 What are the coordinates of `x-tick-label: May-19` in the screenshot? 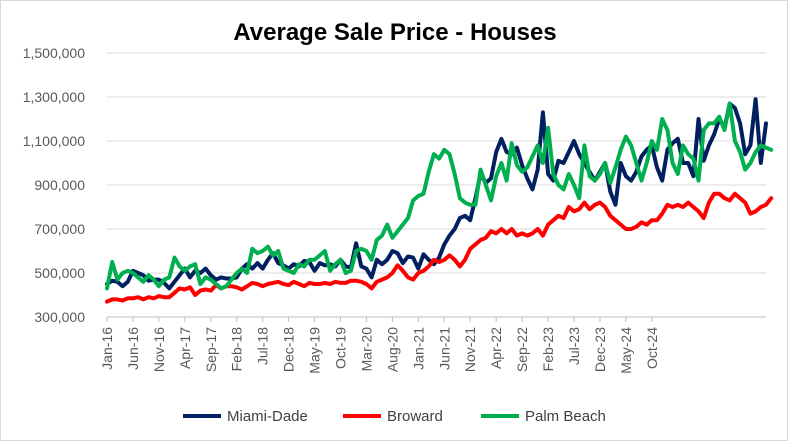 It's located at (315, 350).